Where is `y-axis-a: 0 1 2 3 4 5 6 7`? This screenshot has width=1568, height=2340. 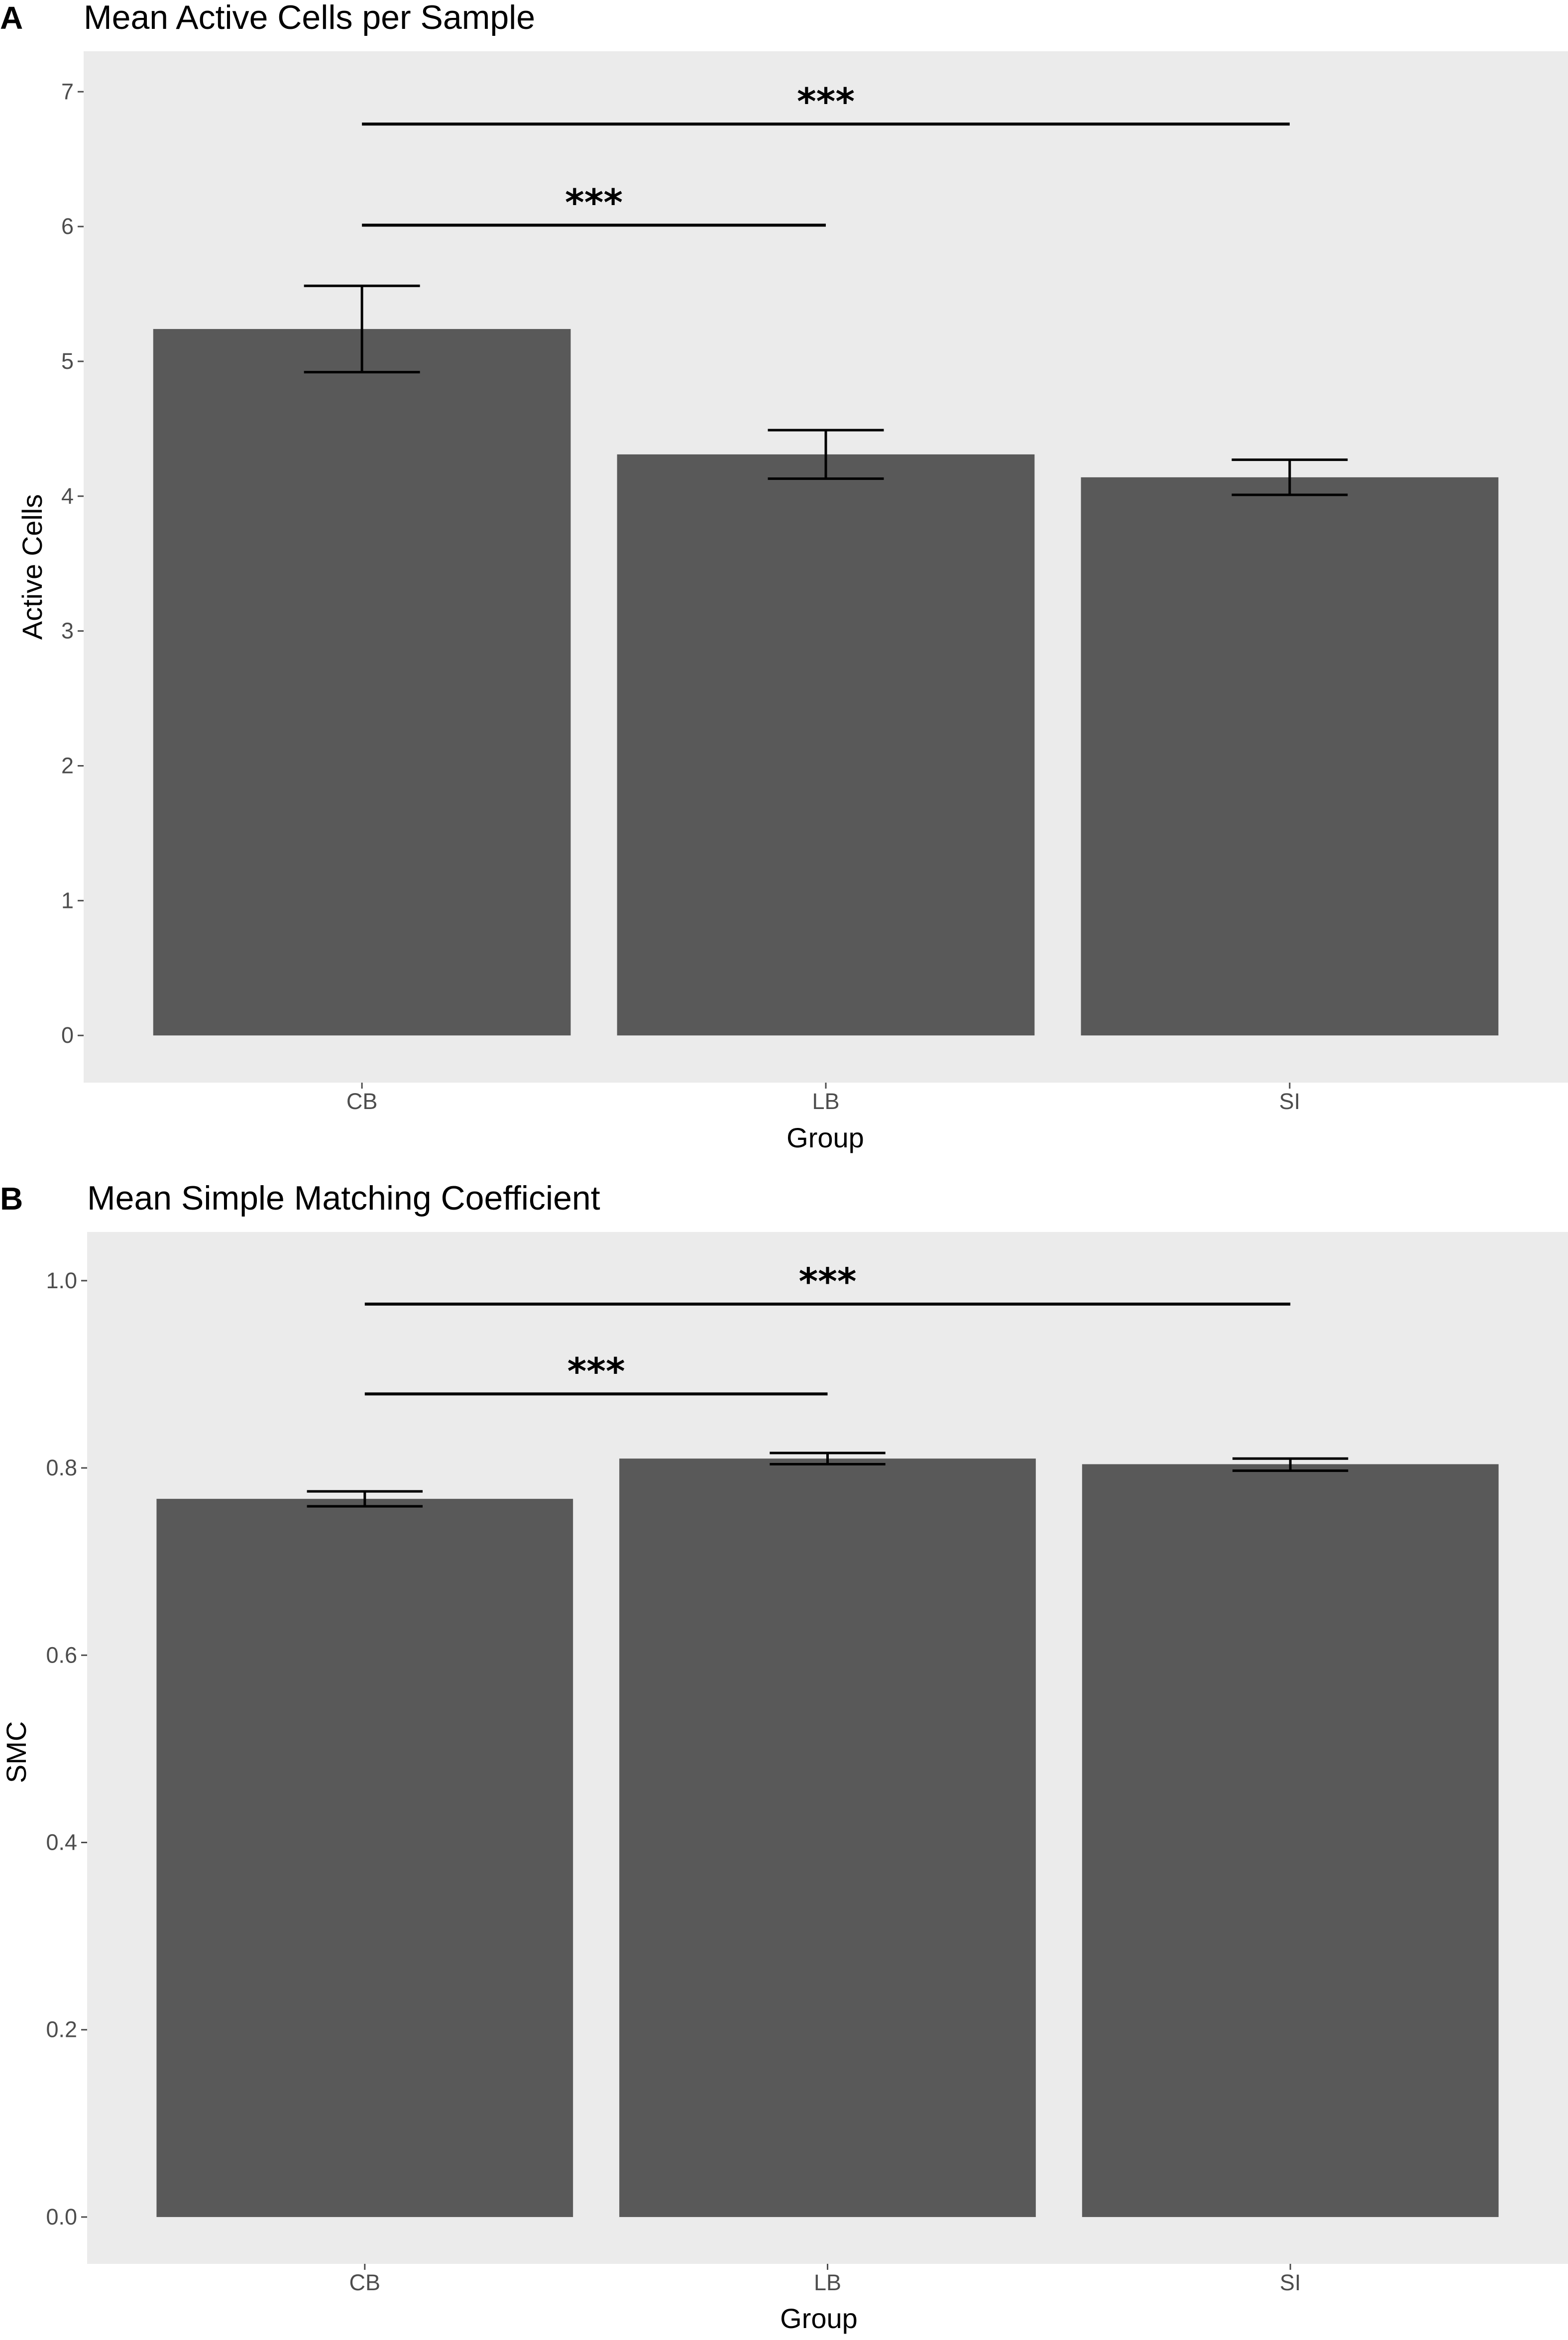
y-axis-a: 0 1 2 3 4 5 6 7 is located at coordinates (72, 564).